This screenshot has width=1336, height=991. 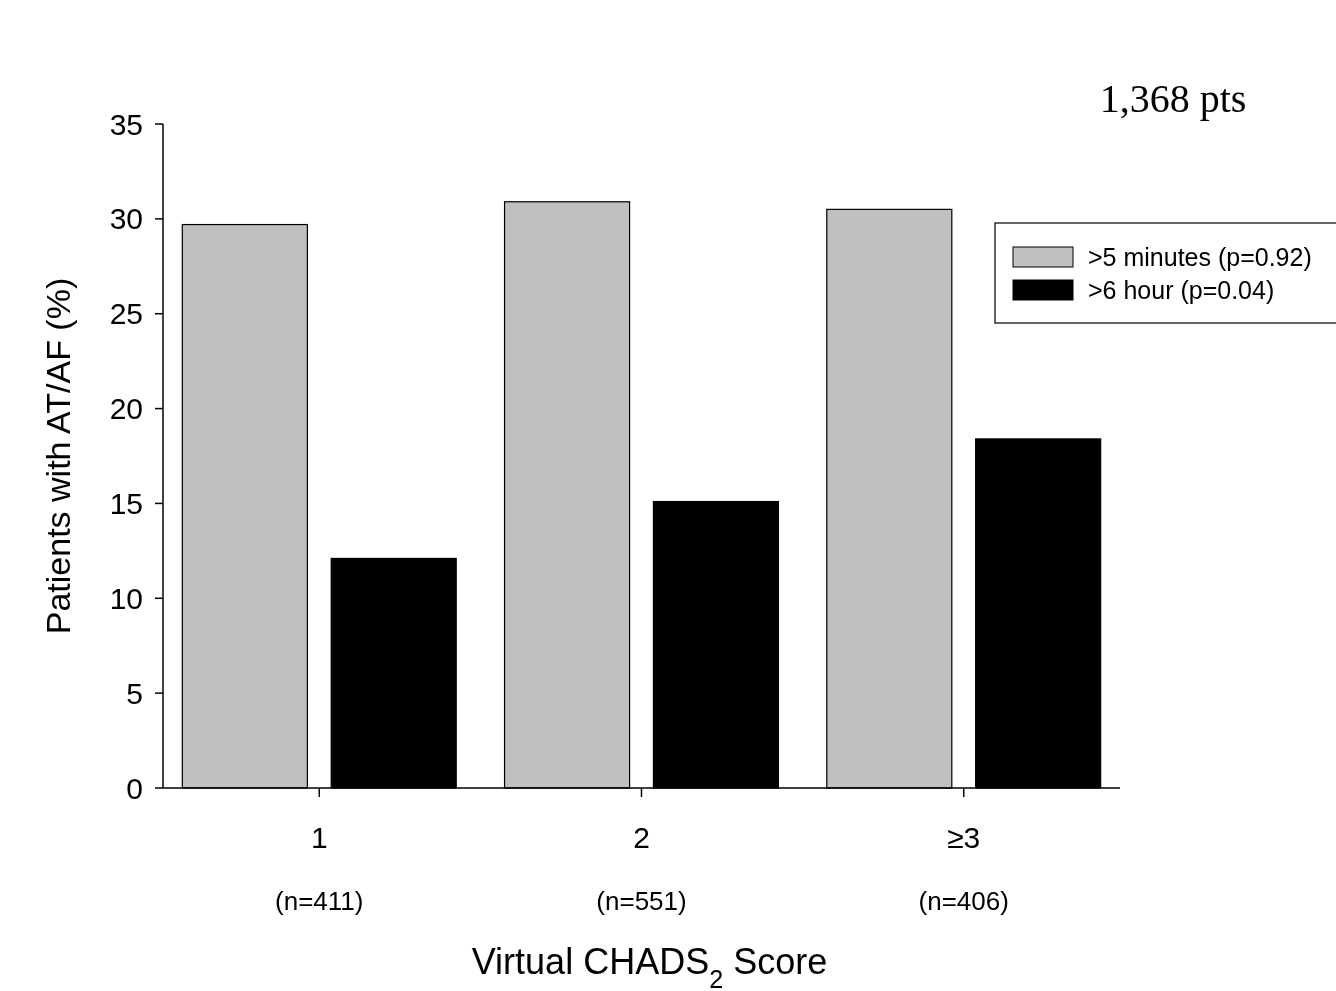 I want to click on x-axis-title: Virtual CHADS$_{2}$ Score, so click(x=649, y=966).